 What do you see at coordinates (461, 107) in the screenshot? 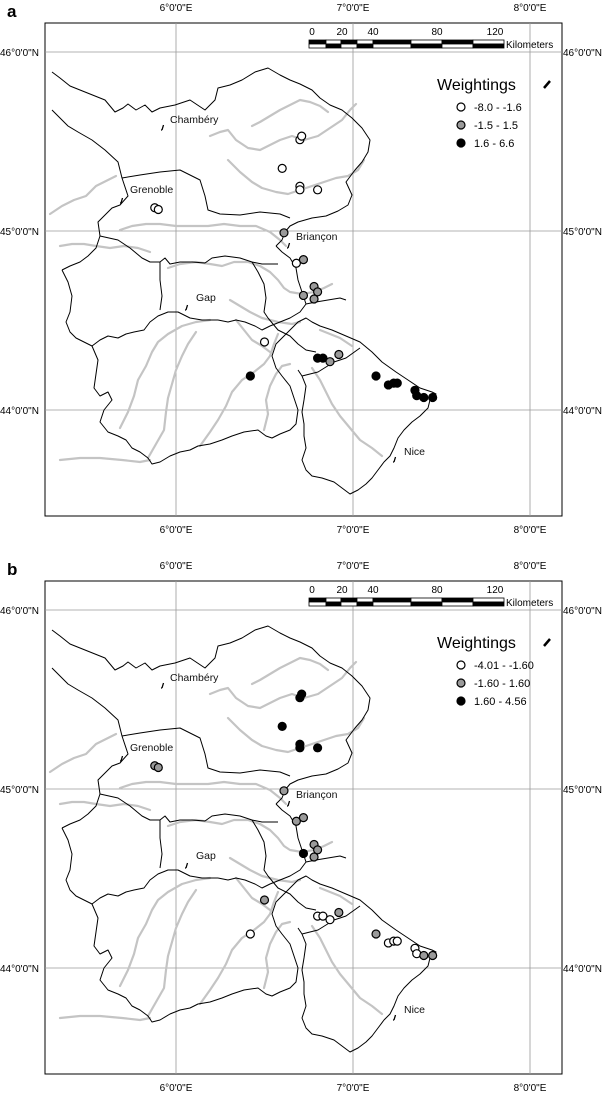
I see `legend-swatch-low` at bounding box center [461, 107].